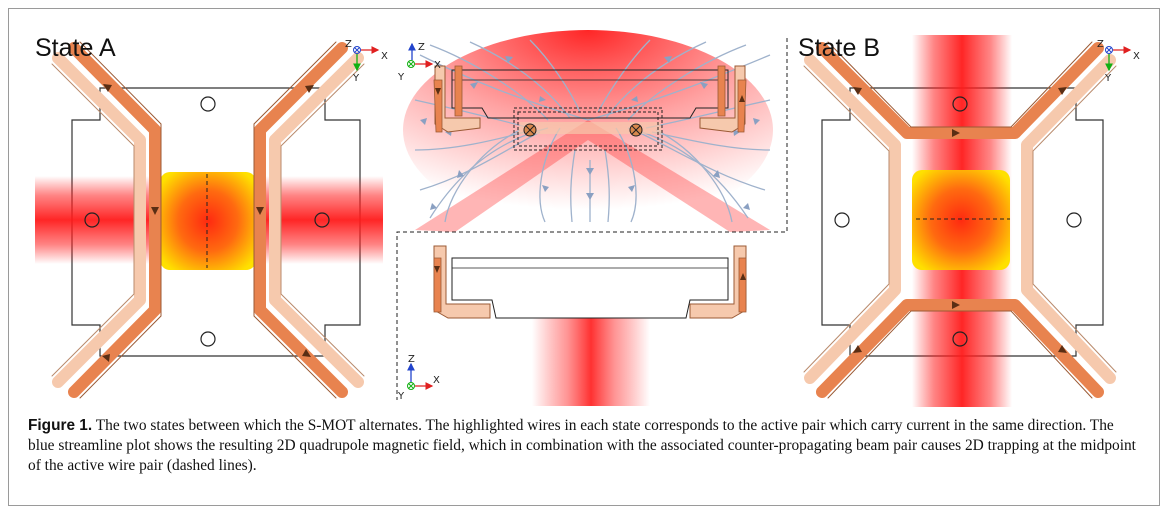 This screenshot has height=515, width=1170. Describe the element at coordinates (419, 62) in the screenshot. I see `field-plot-axis-triad: Z X Y` at that location.